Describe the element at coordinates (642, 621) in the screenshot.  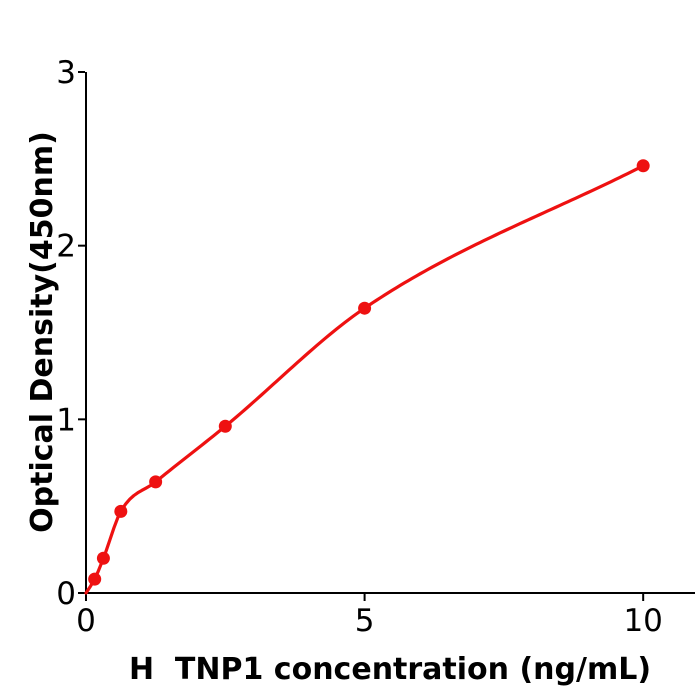
I see `x-tick-label: 10` at that location.